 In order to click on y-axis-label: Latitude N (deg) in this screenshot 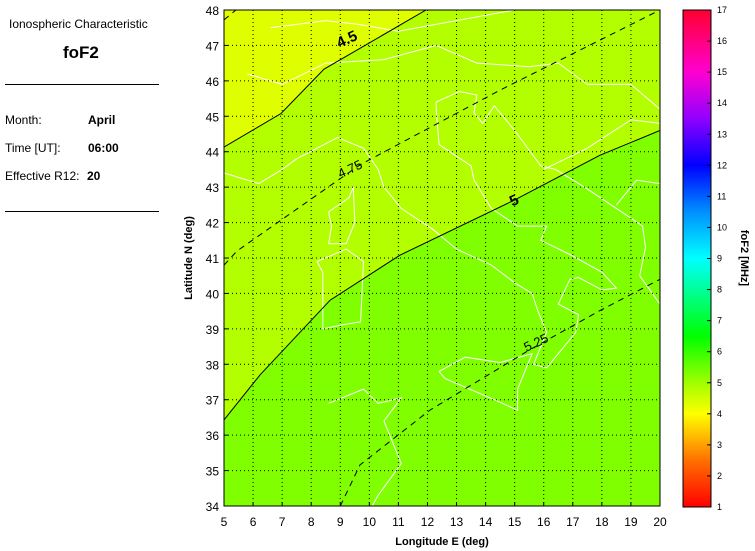, I will do `click(189, 258)`.